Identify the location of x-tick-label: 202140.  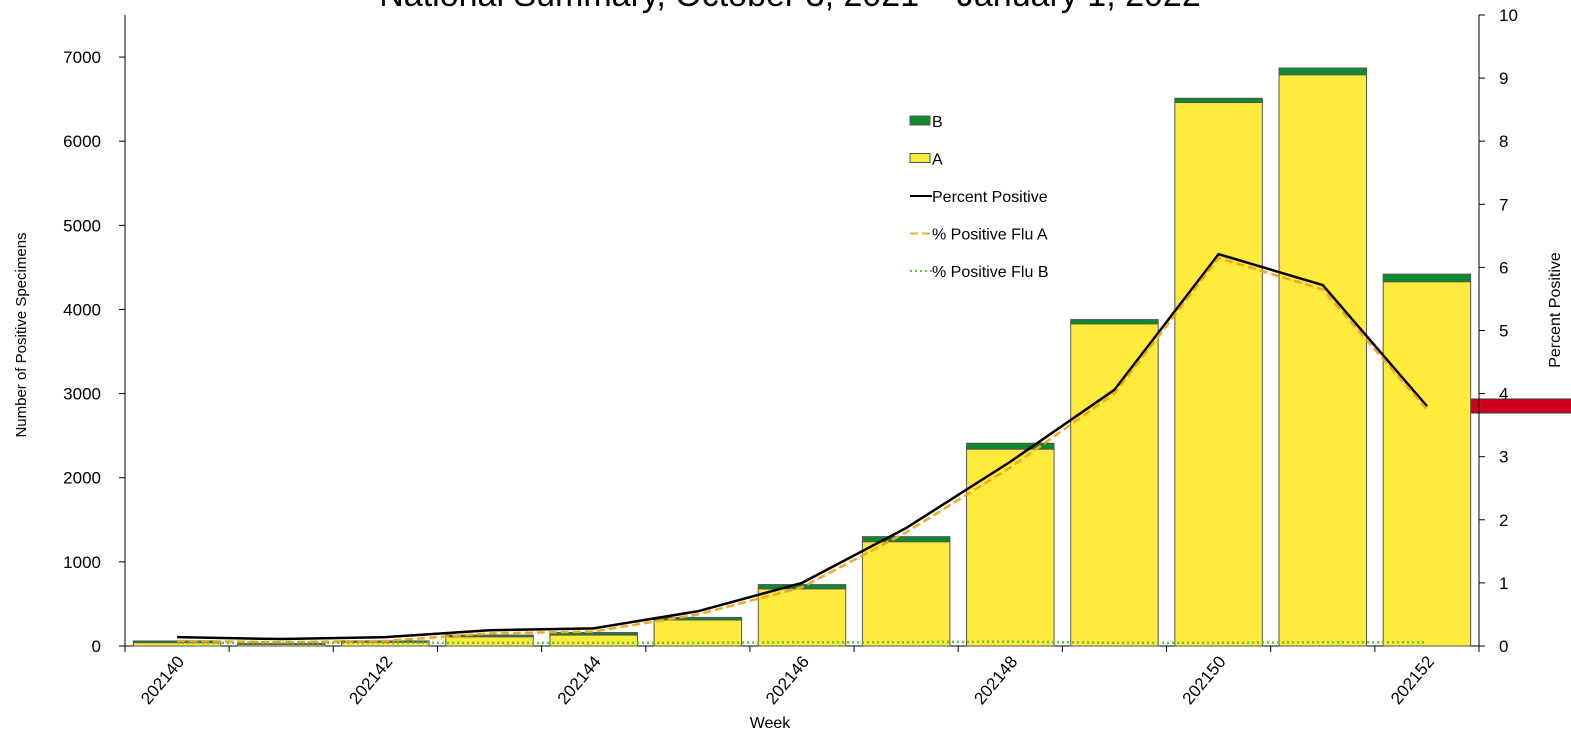
(162, 680).